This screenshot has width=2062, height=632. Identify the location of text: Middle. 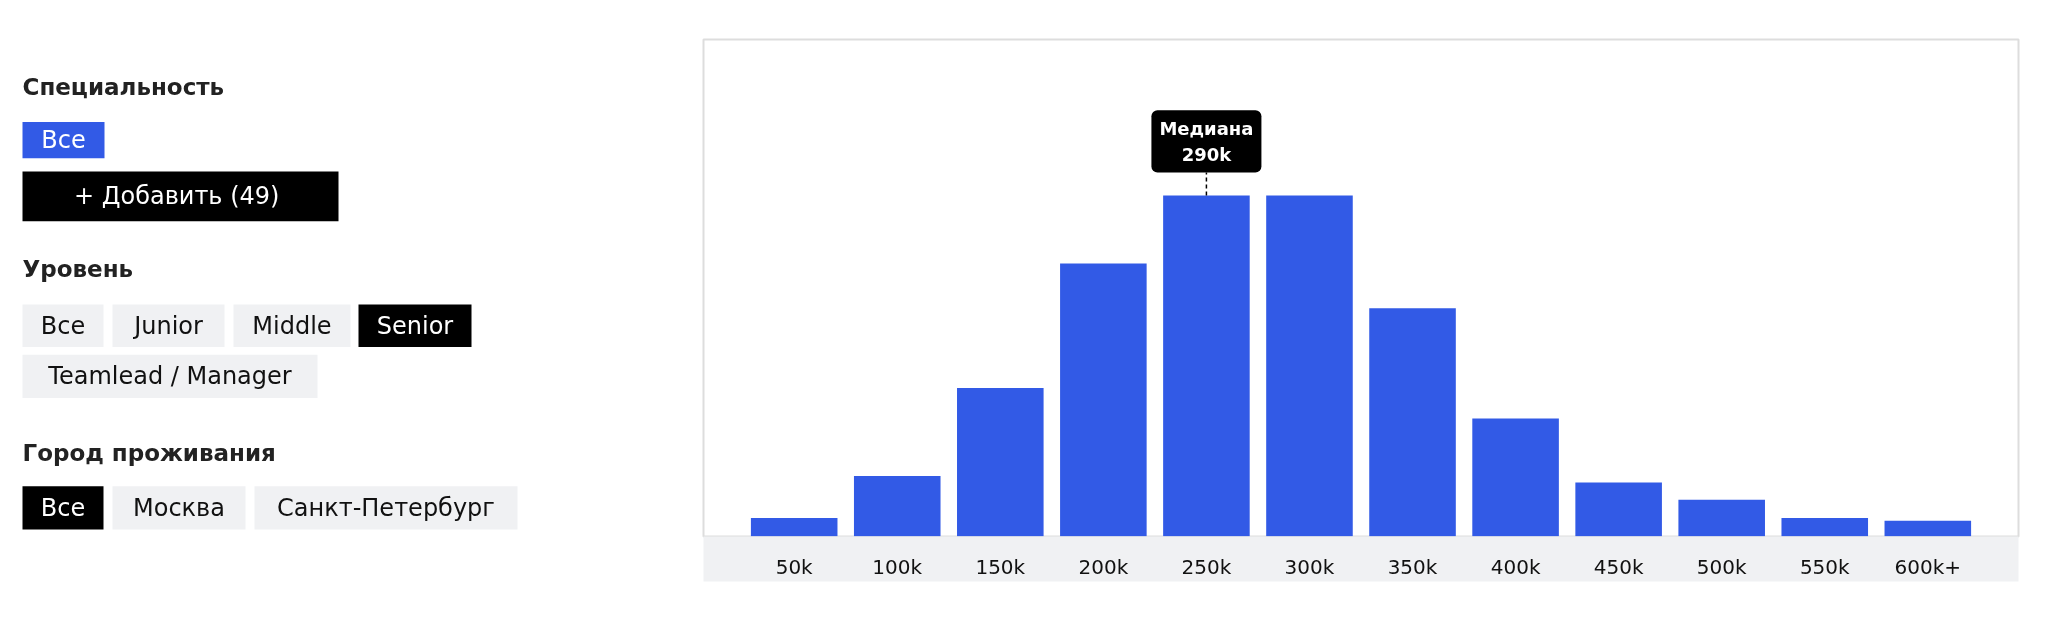
(292, 325).